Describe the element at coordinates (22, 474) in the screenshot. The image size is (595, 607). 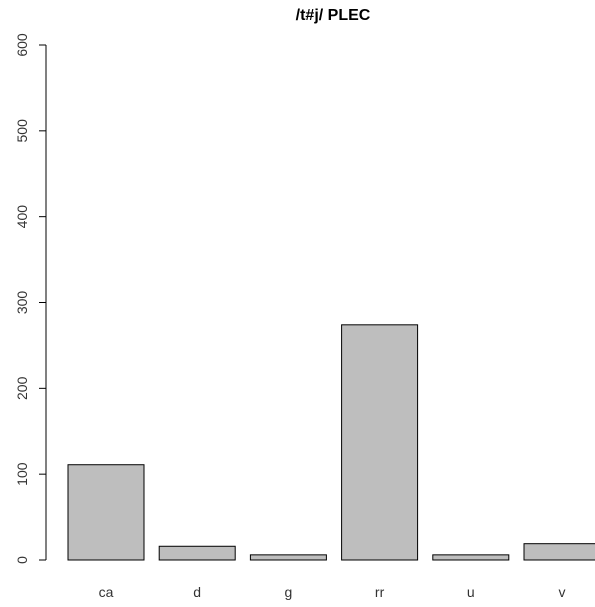
I see `y-tick-label: 100` at that location.